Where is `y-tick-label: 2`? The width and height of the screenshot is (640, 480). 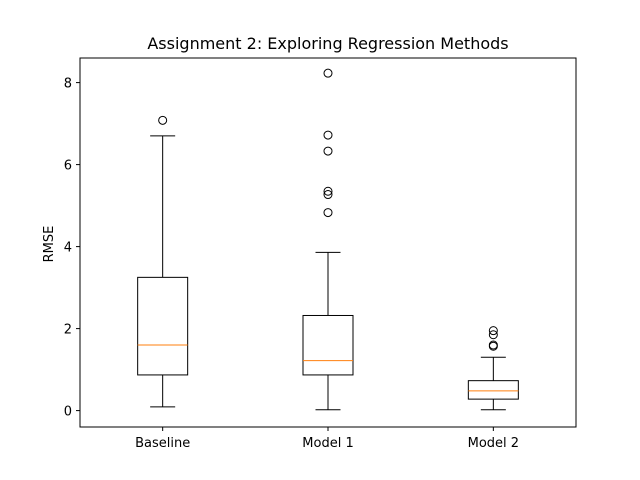 y-tick-label: 2 is located at coordinates (68, 330).